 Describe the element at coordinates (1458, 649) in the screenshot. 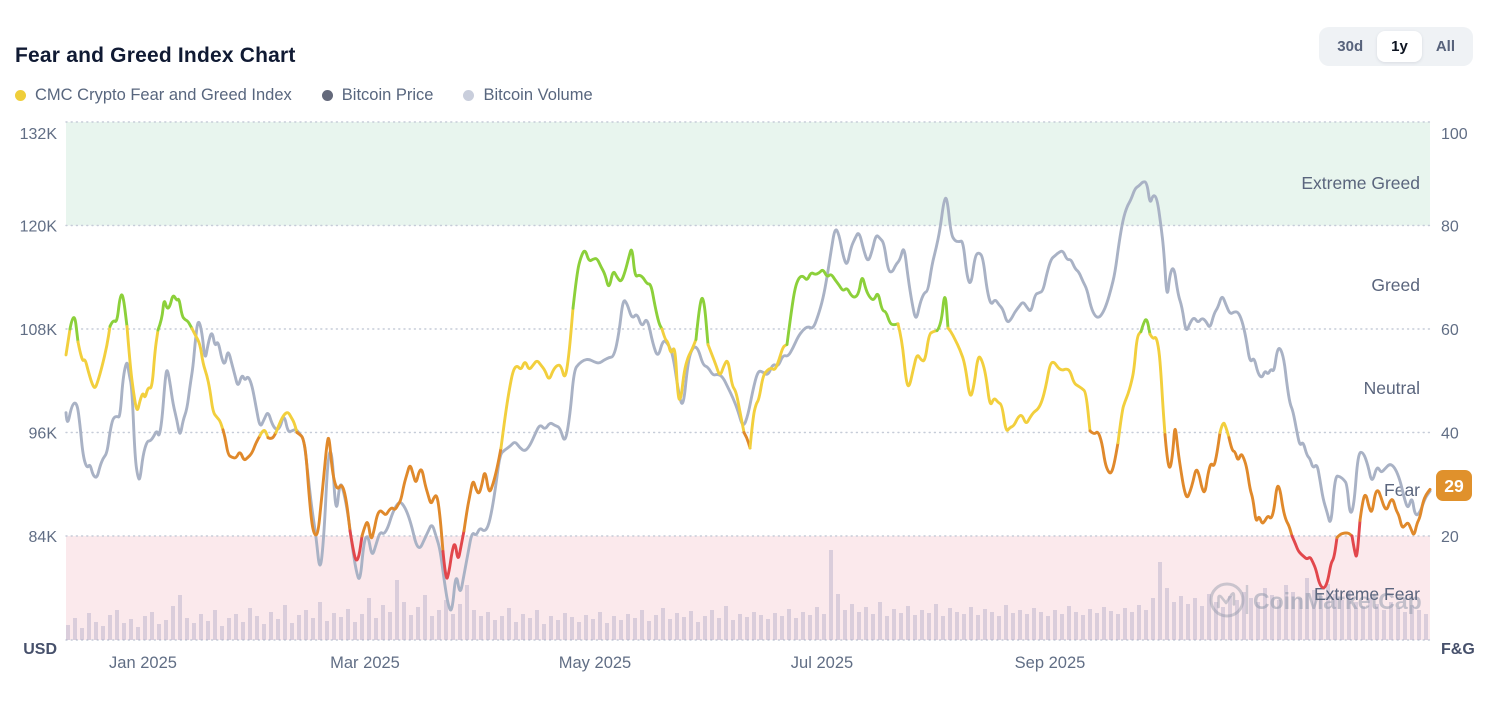

I see `y-axis-unit-right: F&G` at that location.